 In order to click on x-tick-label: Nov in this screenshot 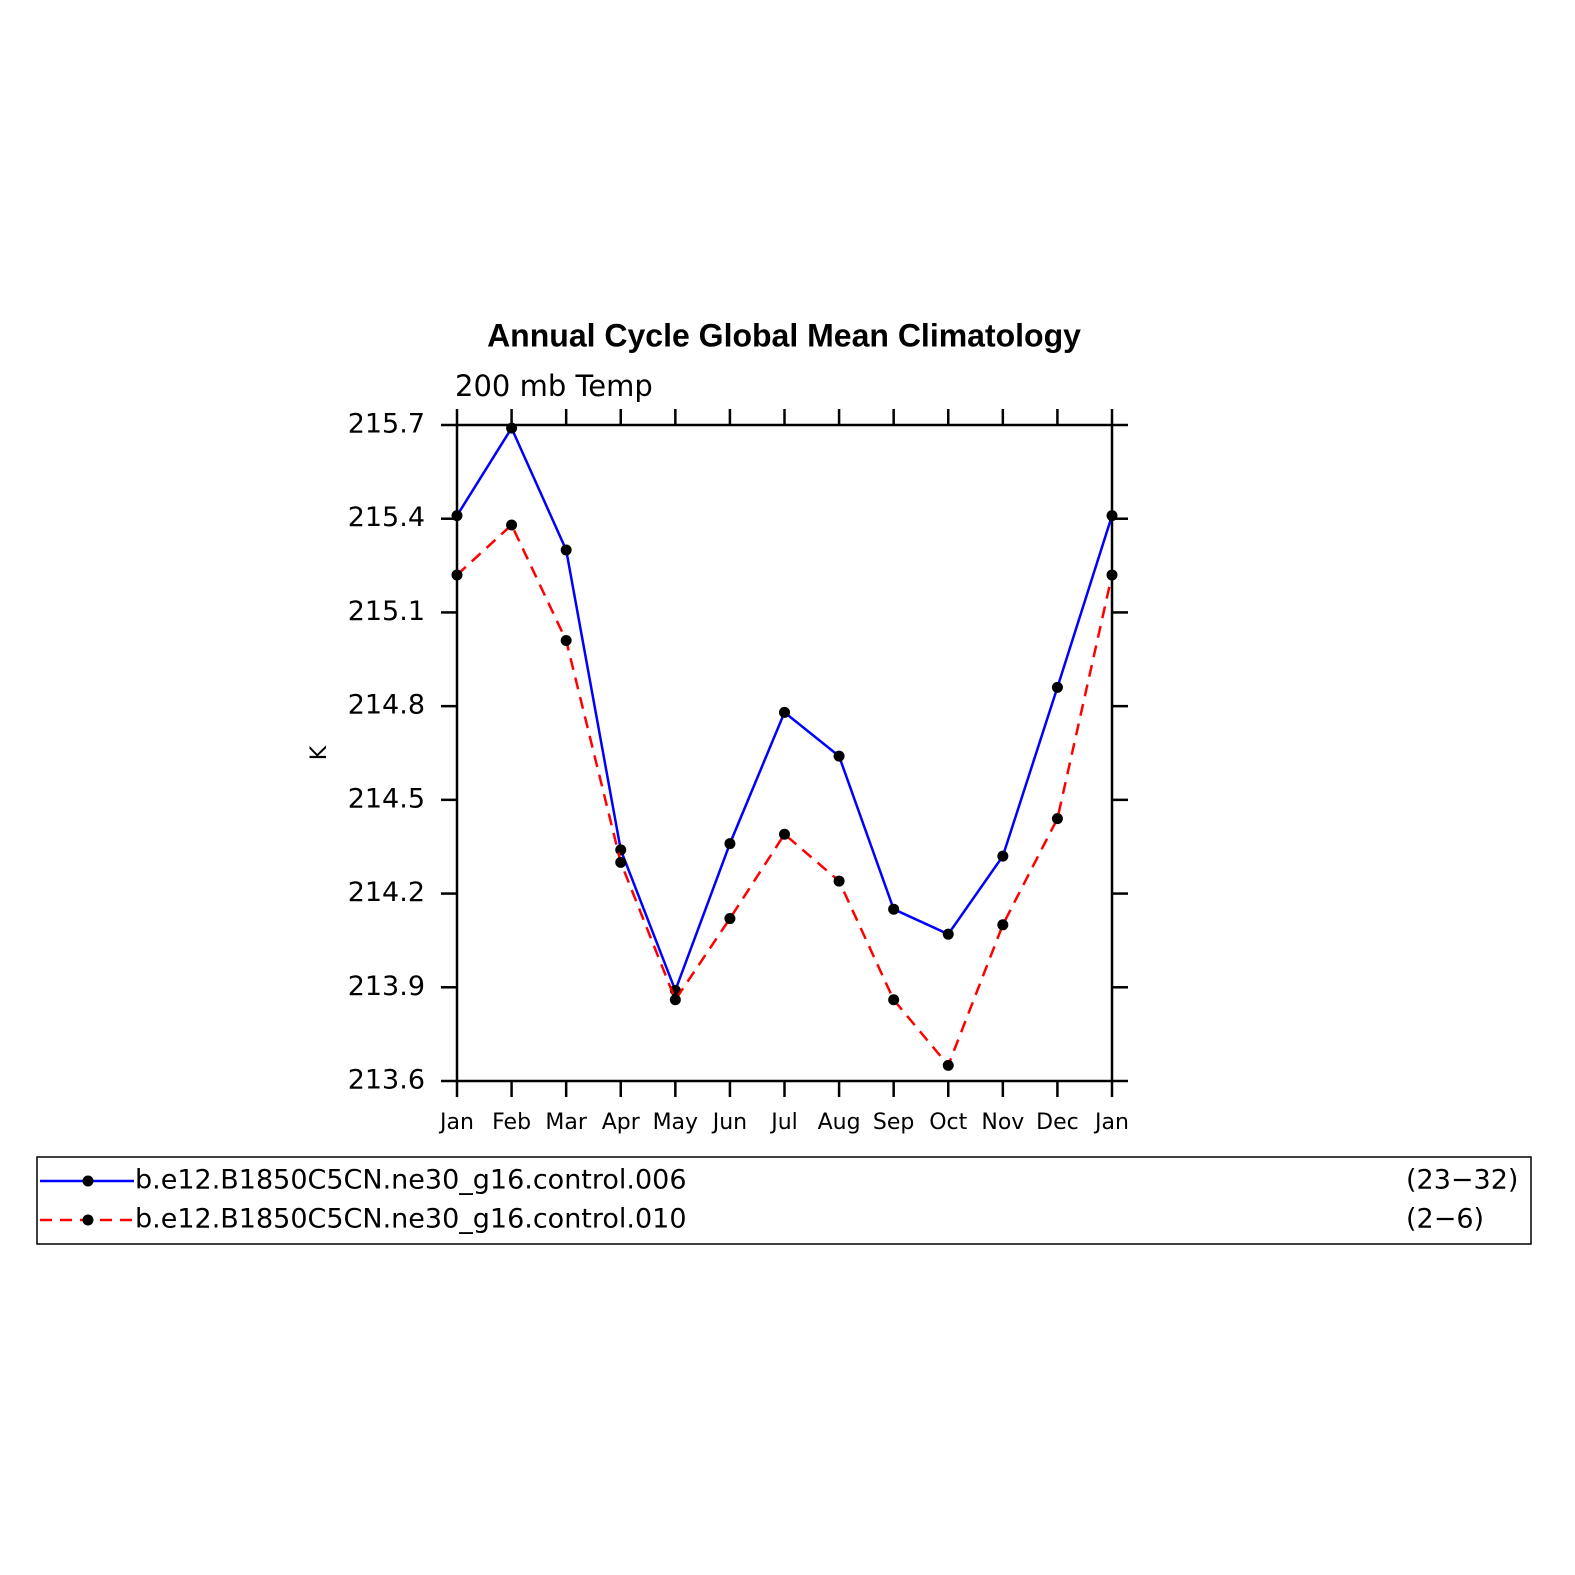, I will do `click(1002, 1122)`.